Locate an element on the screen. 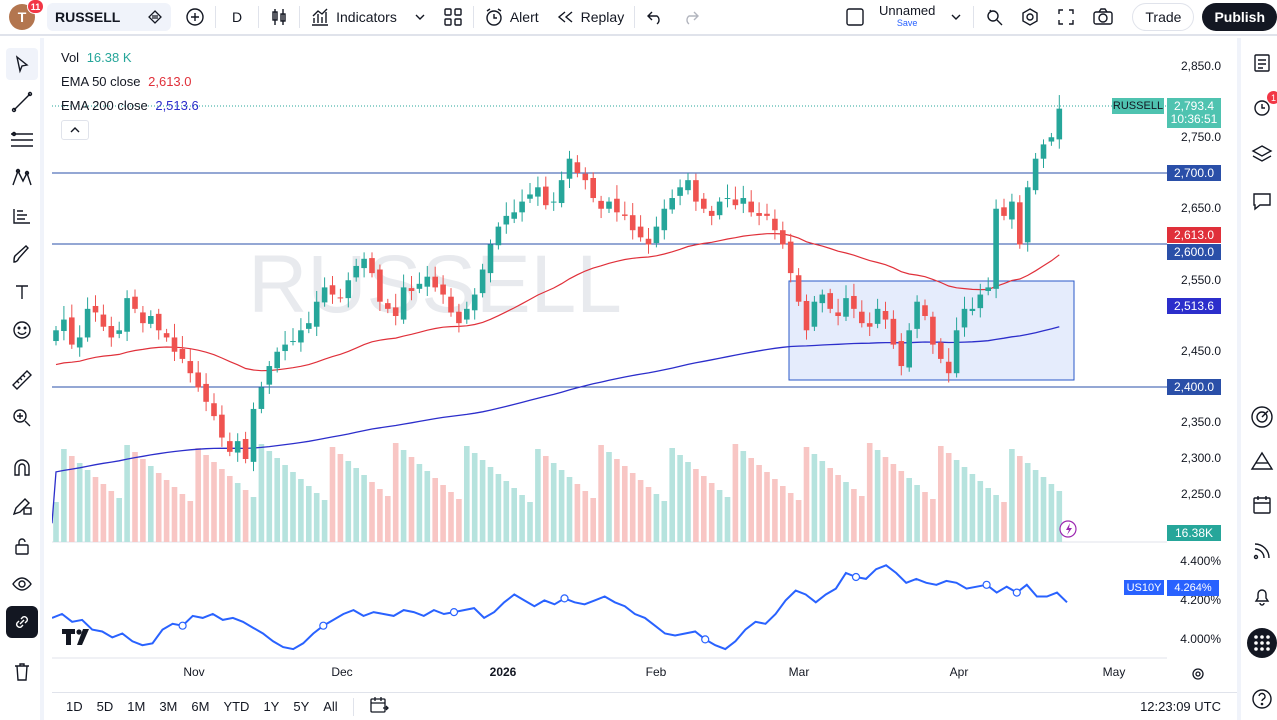  magnet-tool is located at coordinates (22, 468).